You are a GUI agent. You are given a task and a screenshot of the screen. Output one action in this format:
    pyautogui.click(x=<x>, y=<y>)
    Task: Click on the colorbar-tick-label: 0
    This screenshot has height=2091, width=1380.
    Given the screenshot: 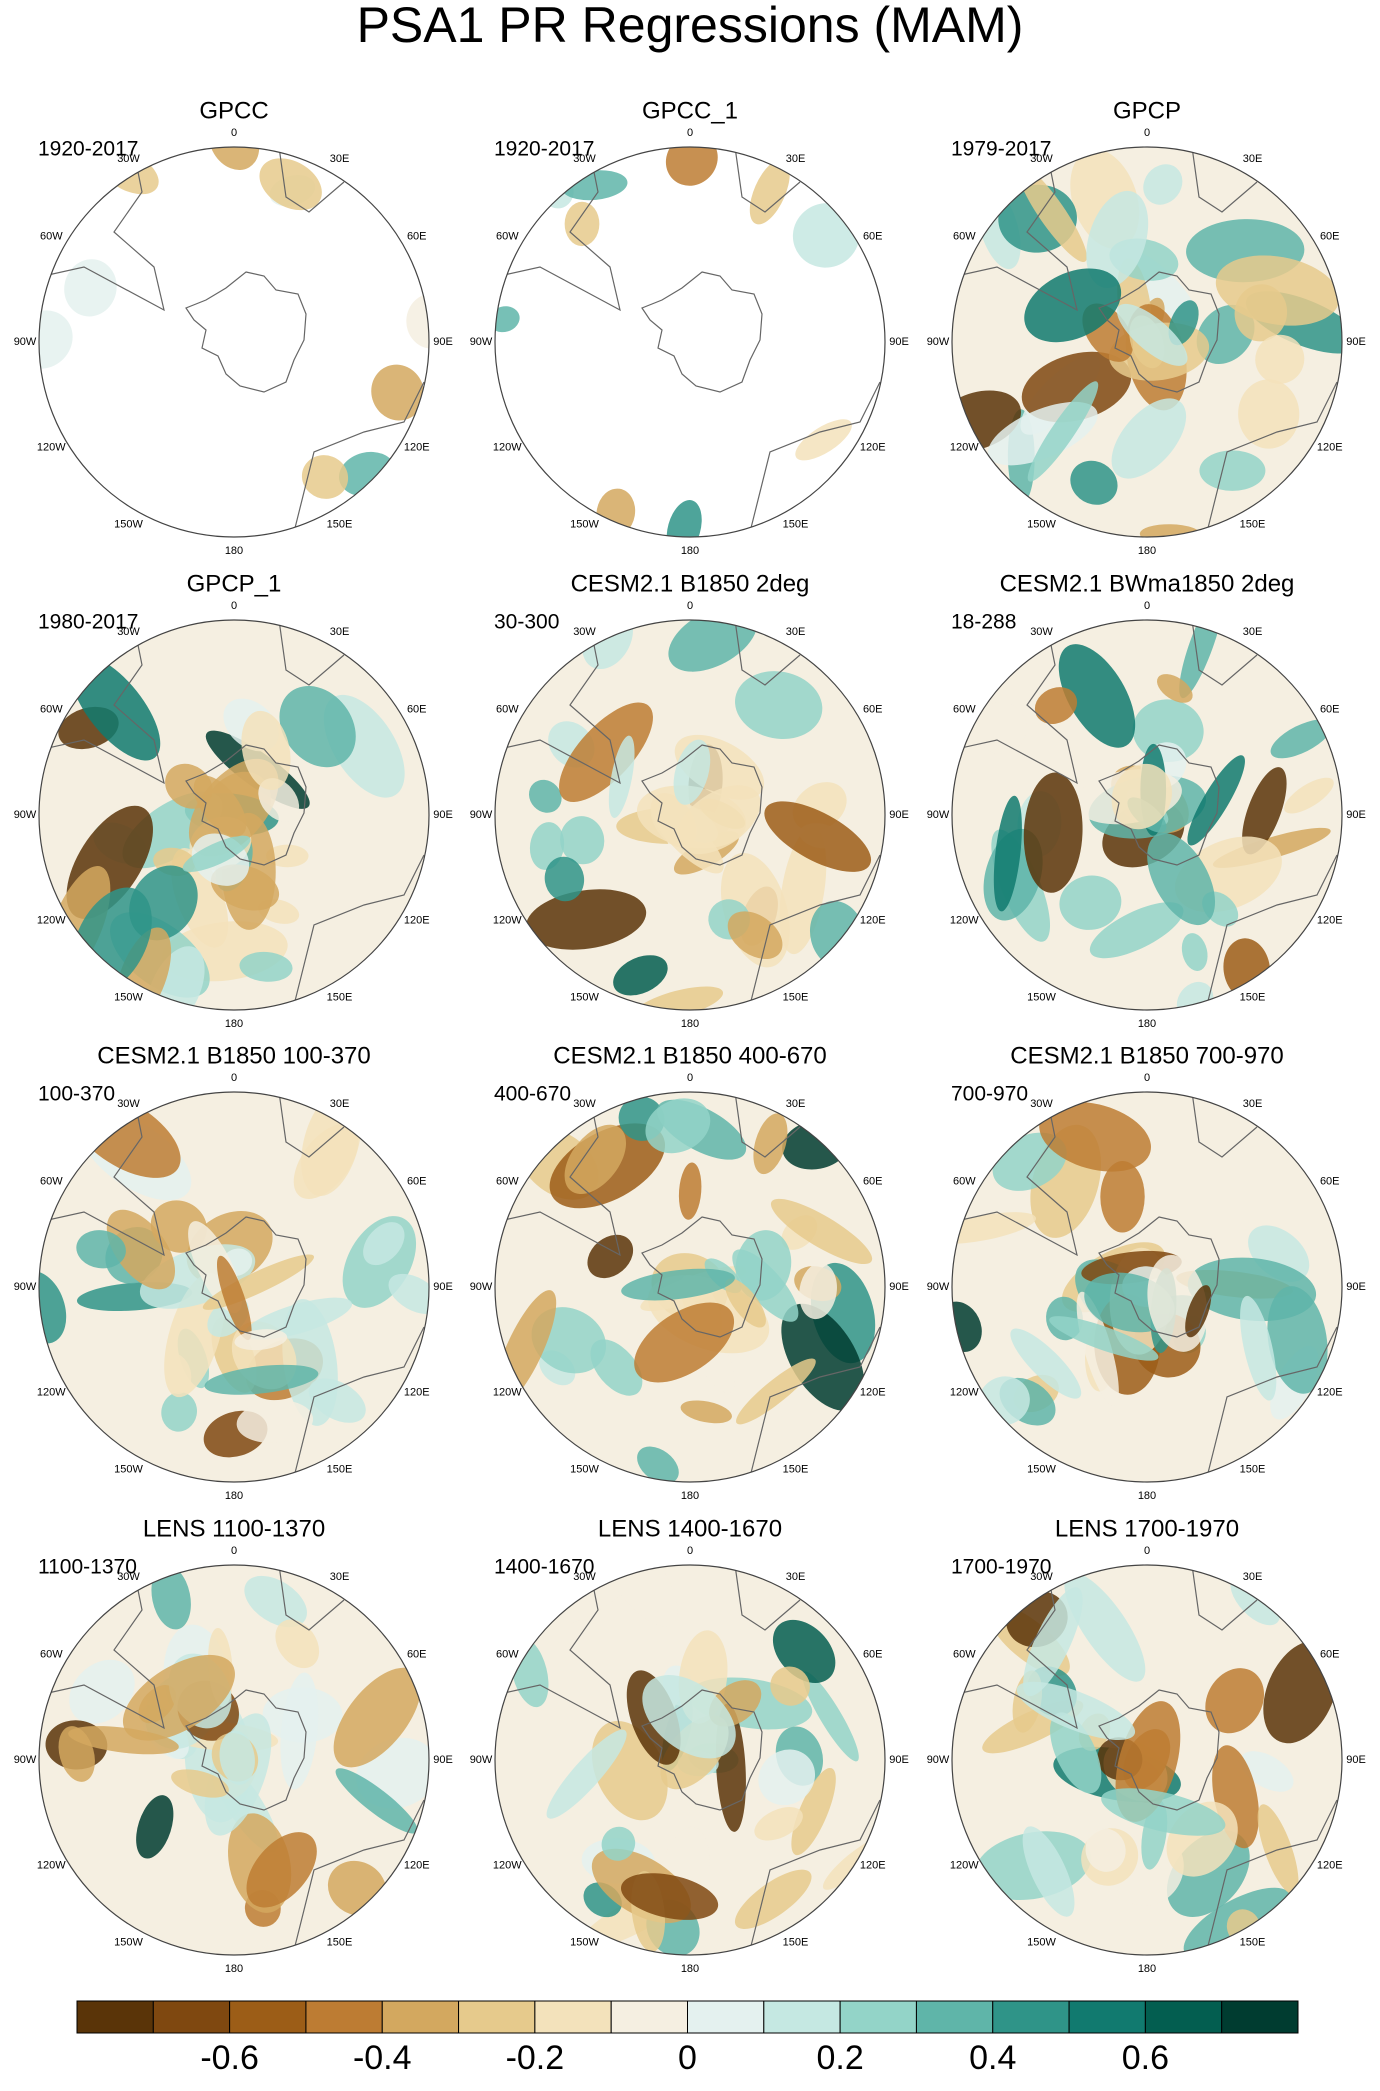 What is the action you would take?
    pyautogui.click(x=687, y=2058)
    